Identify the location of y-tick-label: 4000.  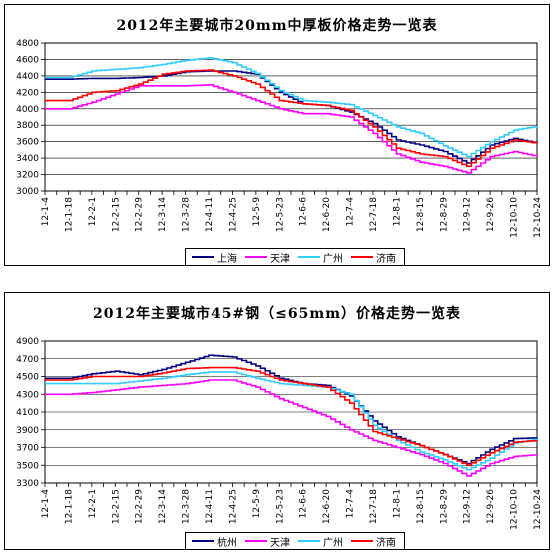
(27, 110).